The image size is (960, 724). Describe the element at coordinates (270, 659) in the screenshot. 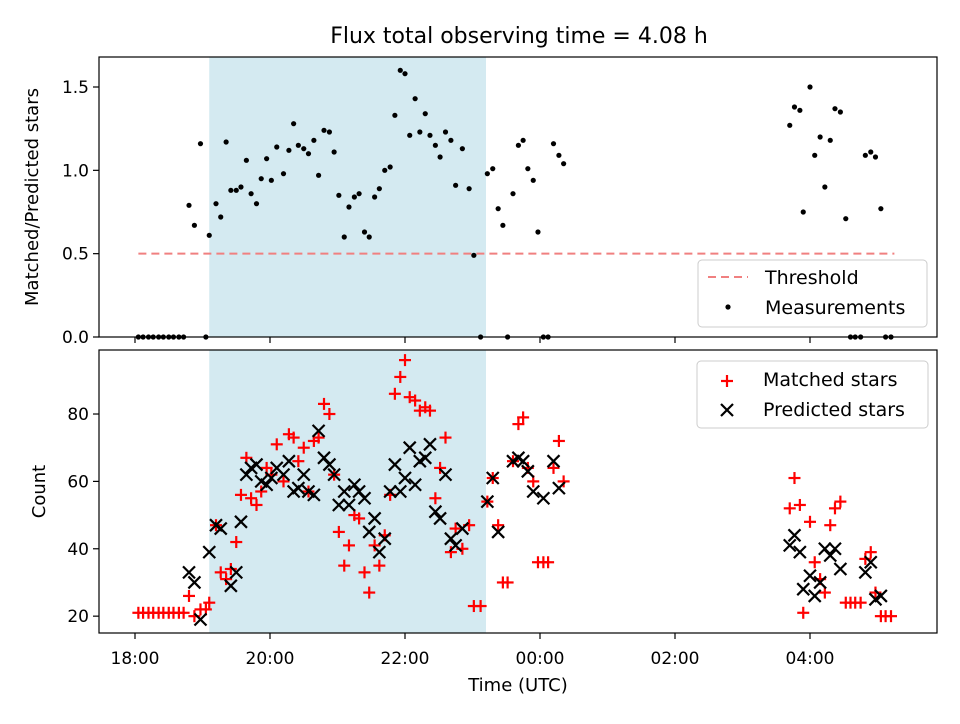

I see `x-tick-label: 20:00` at that location.